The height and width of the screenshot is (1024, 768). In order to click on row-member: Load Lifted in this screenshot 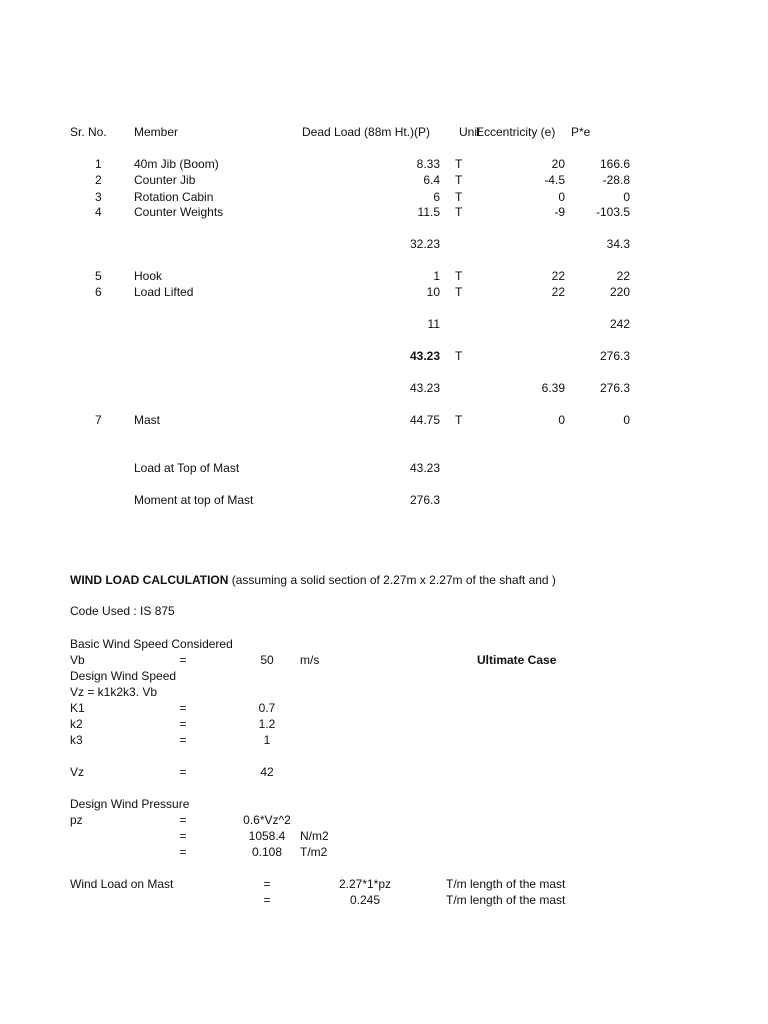, I will do `click(164, 292)`.